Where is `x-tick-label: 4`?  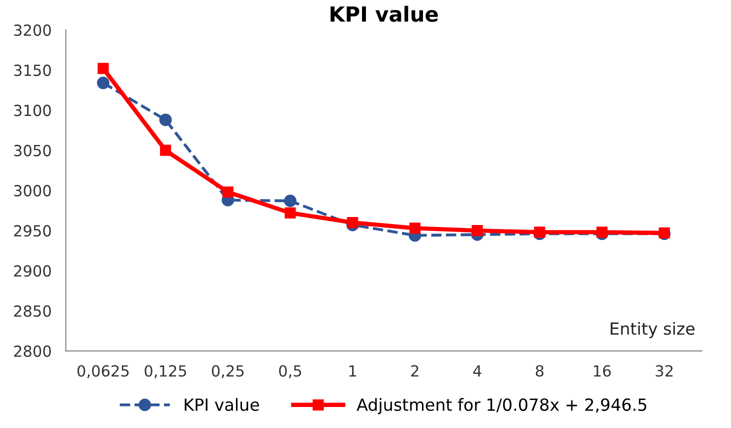 x-tick-label: 4 is located at coordinates (477, 370).